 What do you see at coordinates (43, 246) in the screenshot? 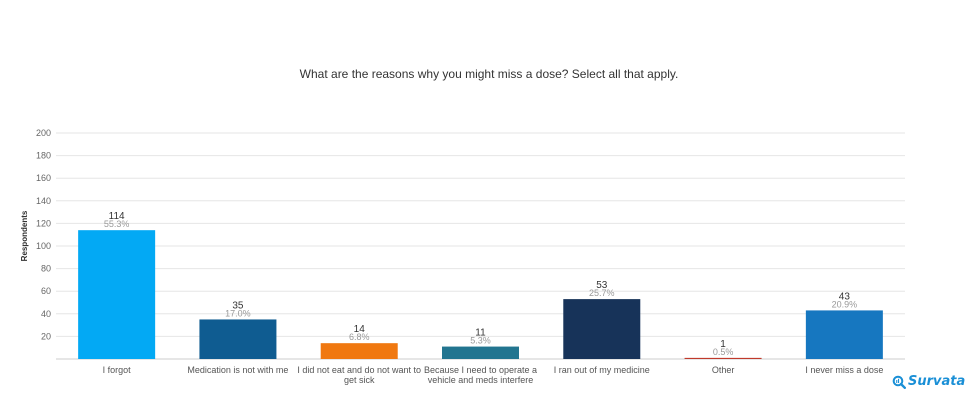
I see `y-tick-label: 100` at bounding box center [43, 246].